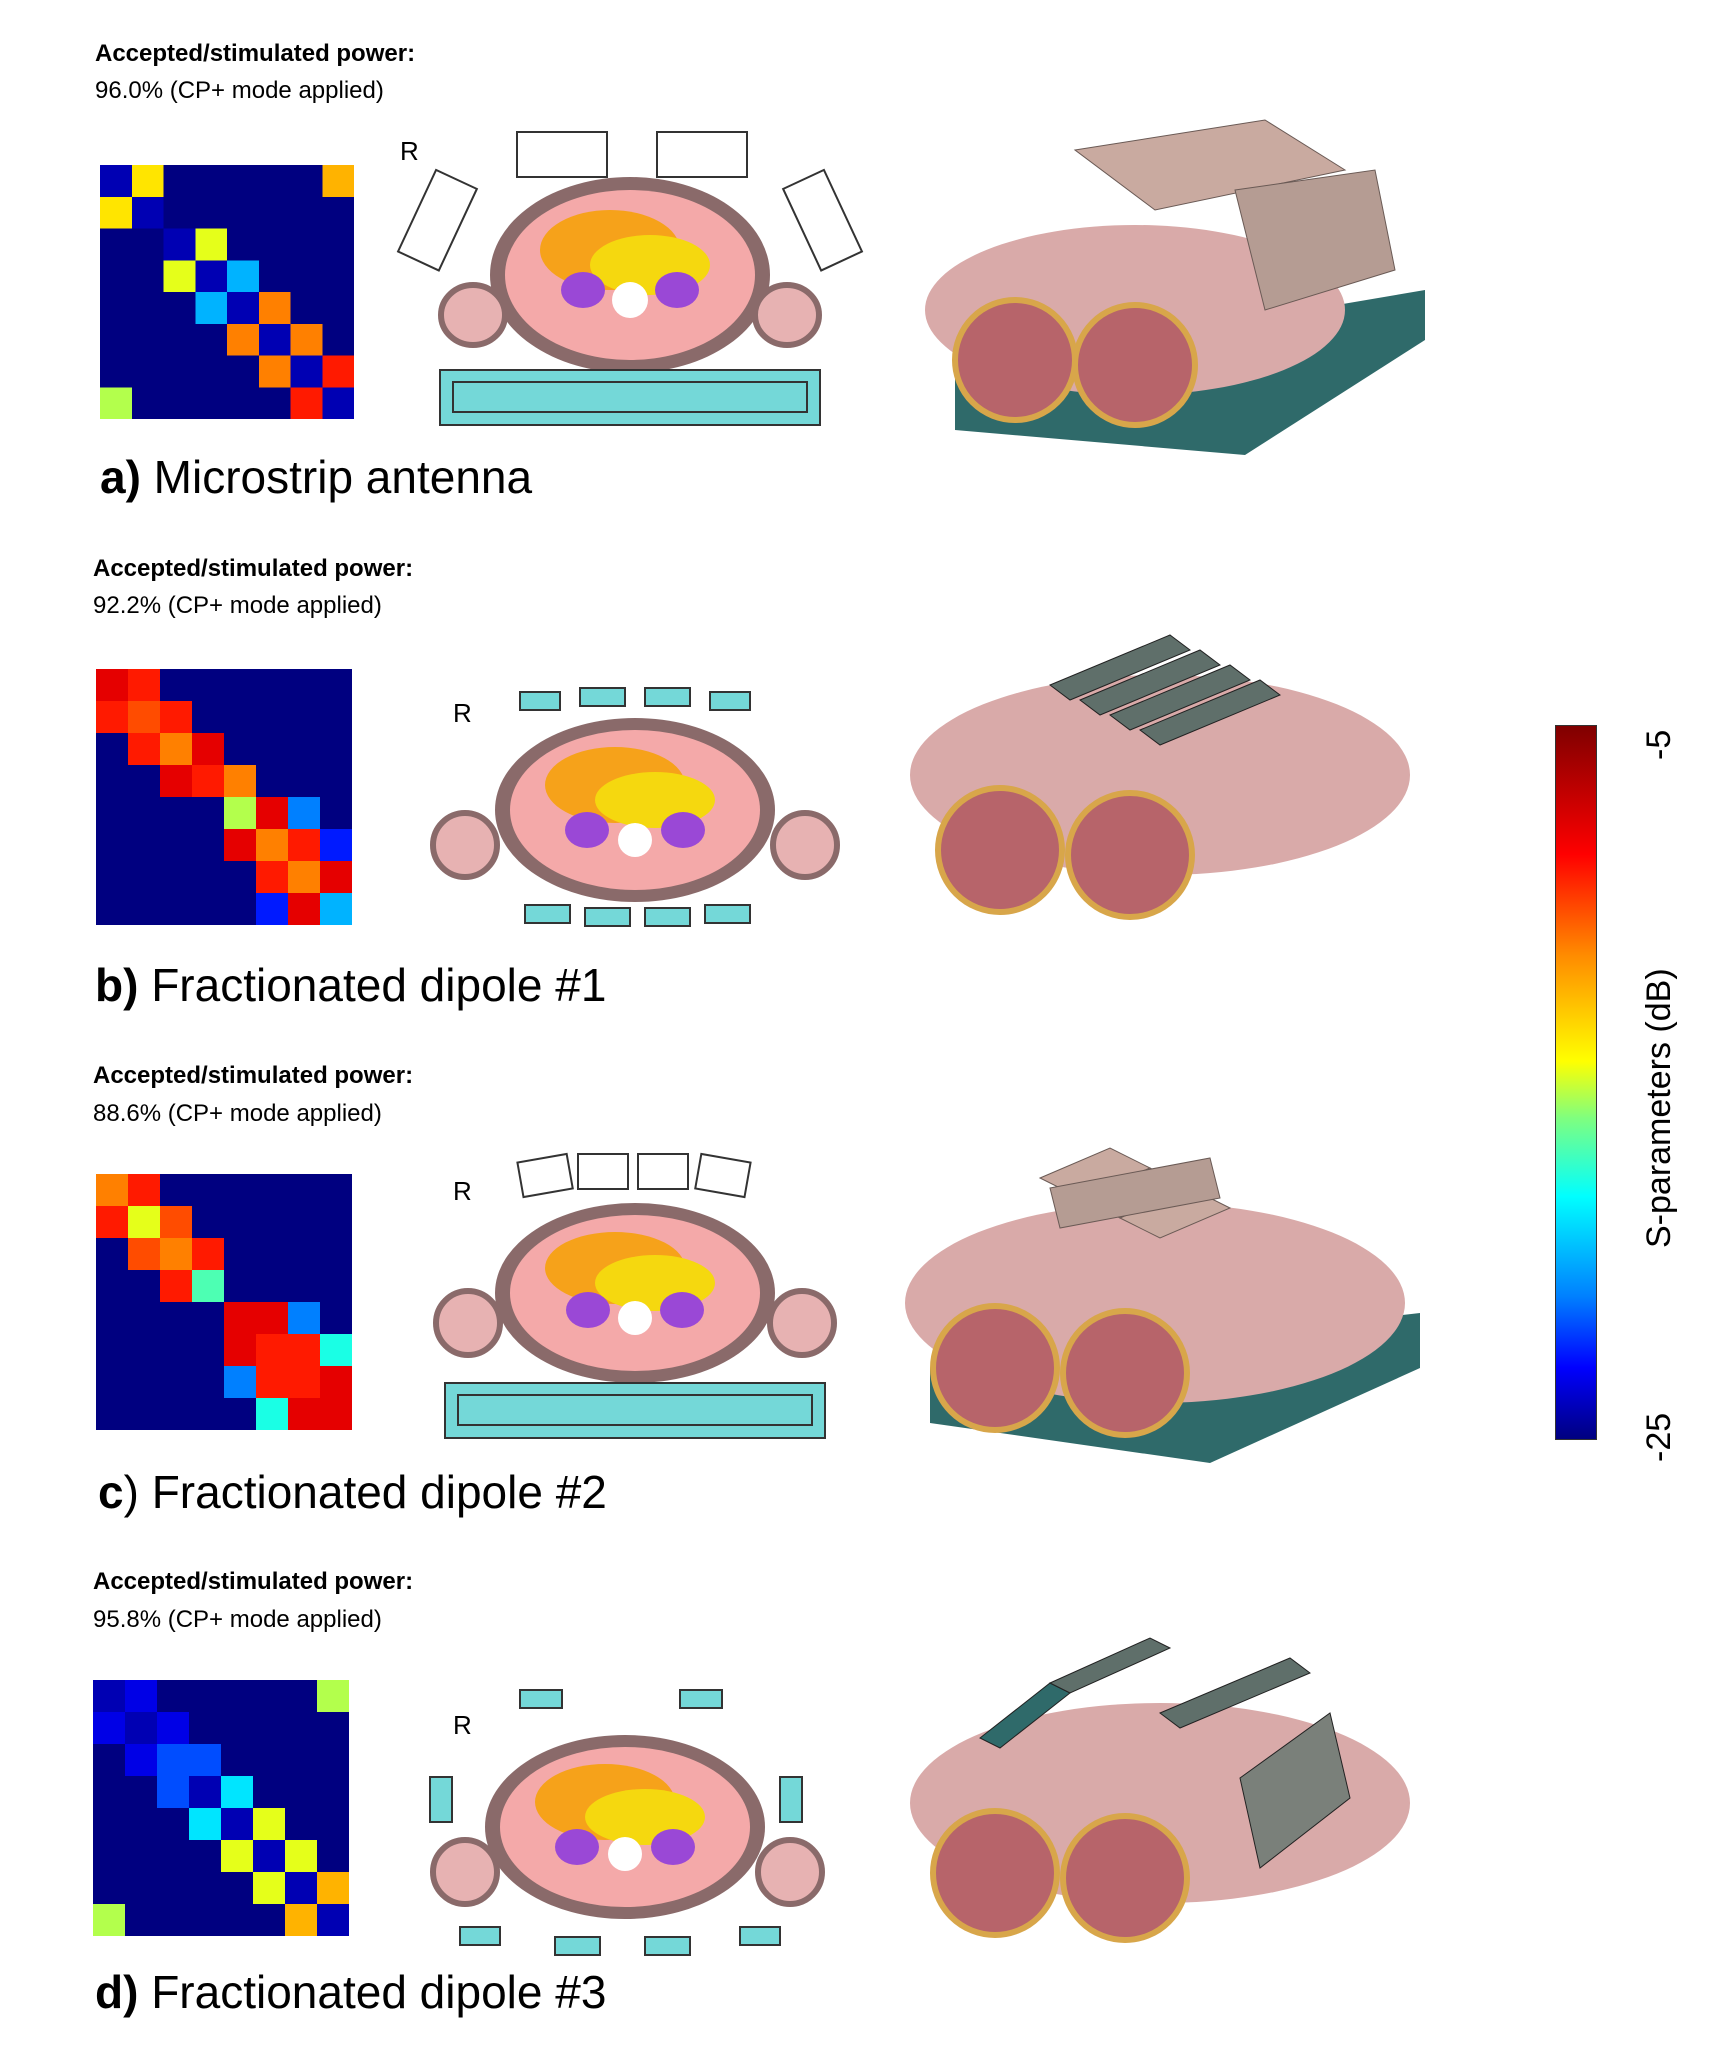  Describe the element at coordinates (625, 1854) in the screenshot. I see `spine` at that location.